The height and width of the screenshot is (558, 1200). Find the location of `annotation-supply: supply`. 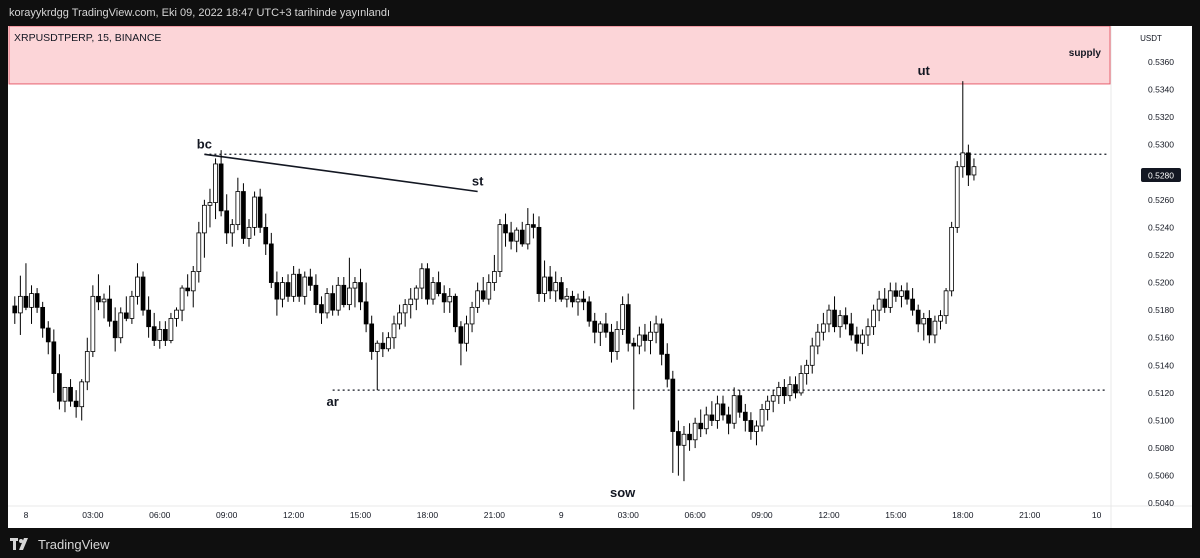

annotation-supply: supply is located at coordinates (1085, 53).